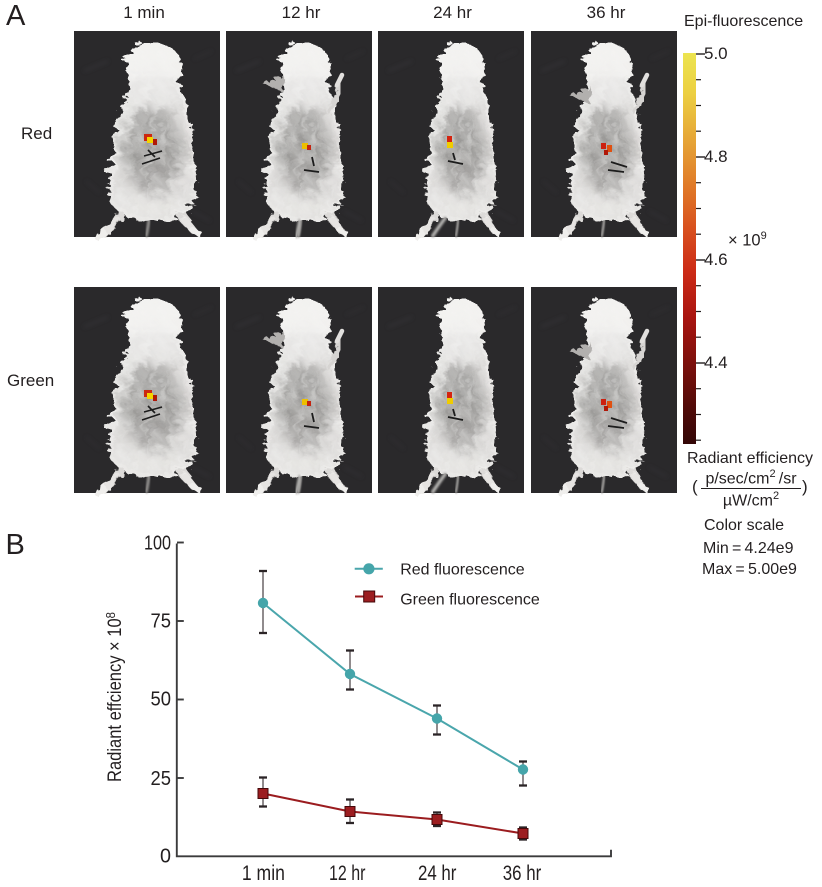  Describe the element at coordinates (114, 697) in the screenshot. I see `svg-text: Radiant effciency × 108` at that location.